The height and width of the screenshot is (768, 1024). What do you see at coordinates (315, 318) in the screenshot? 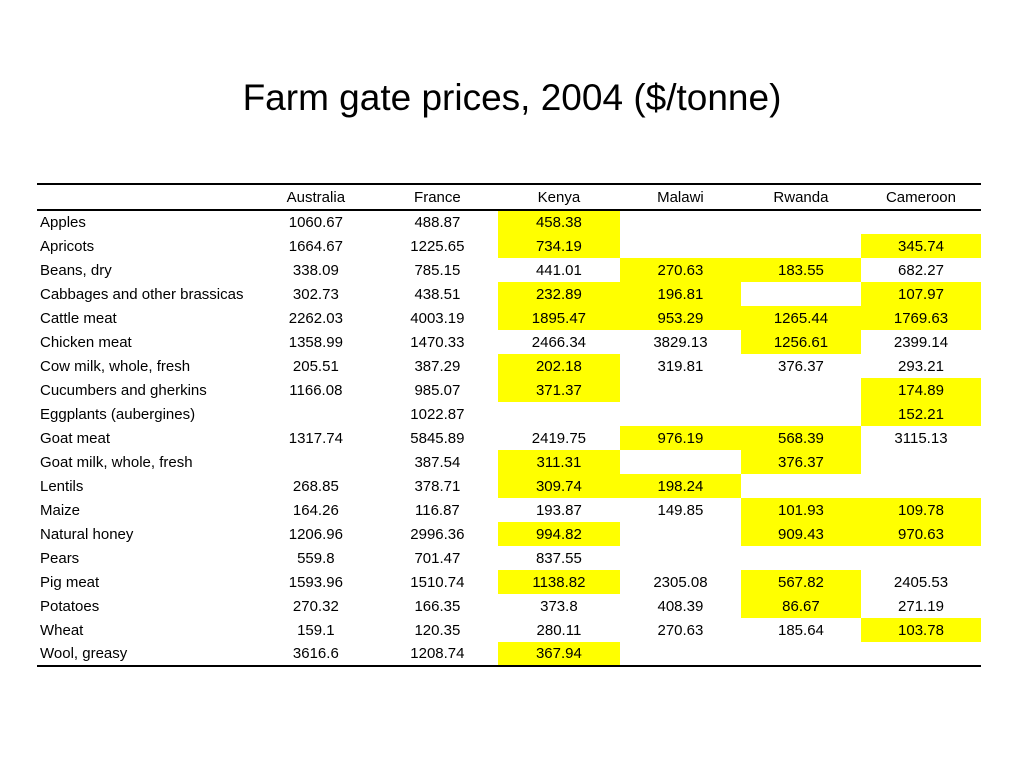
I see `price-cell-australia: 2262.03` at bounding box center [315, 318].